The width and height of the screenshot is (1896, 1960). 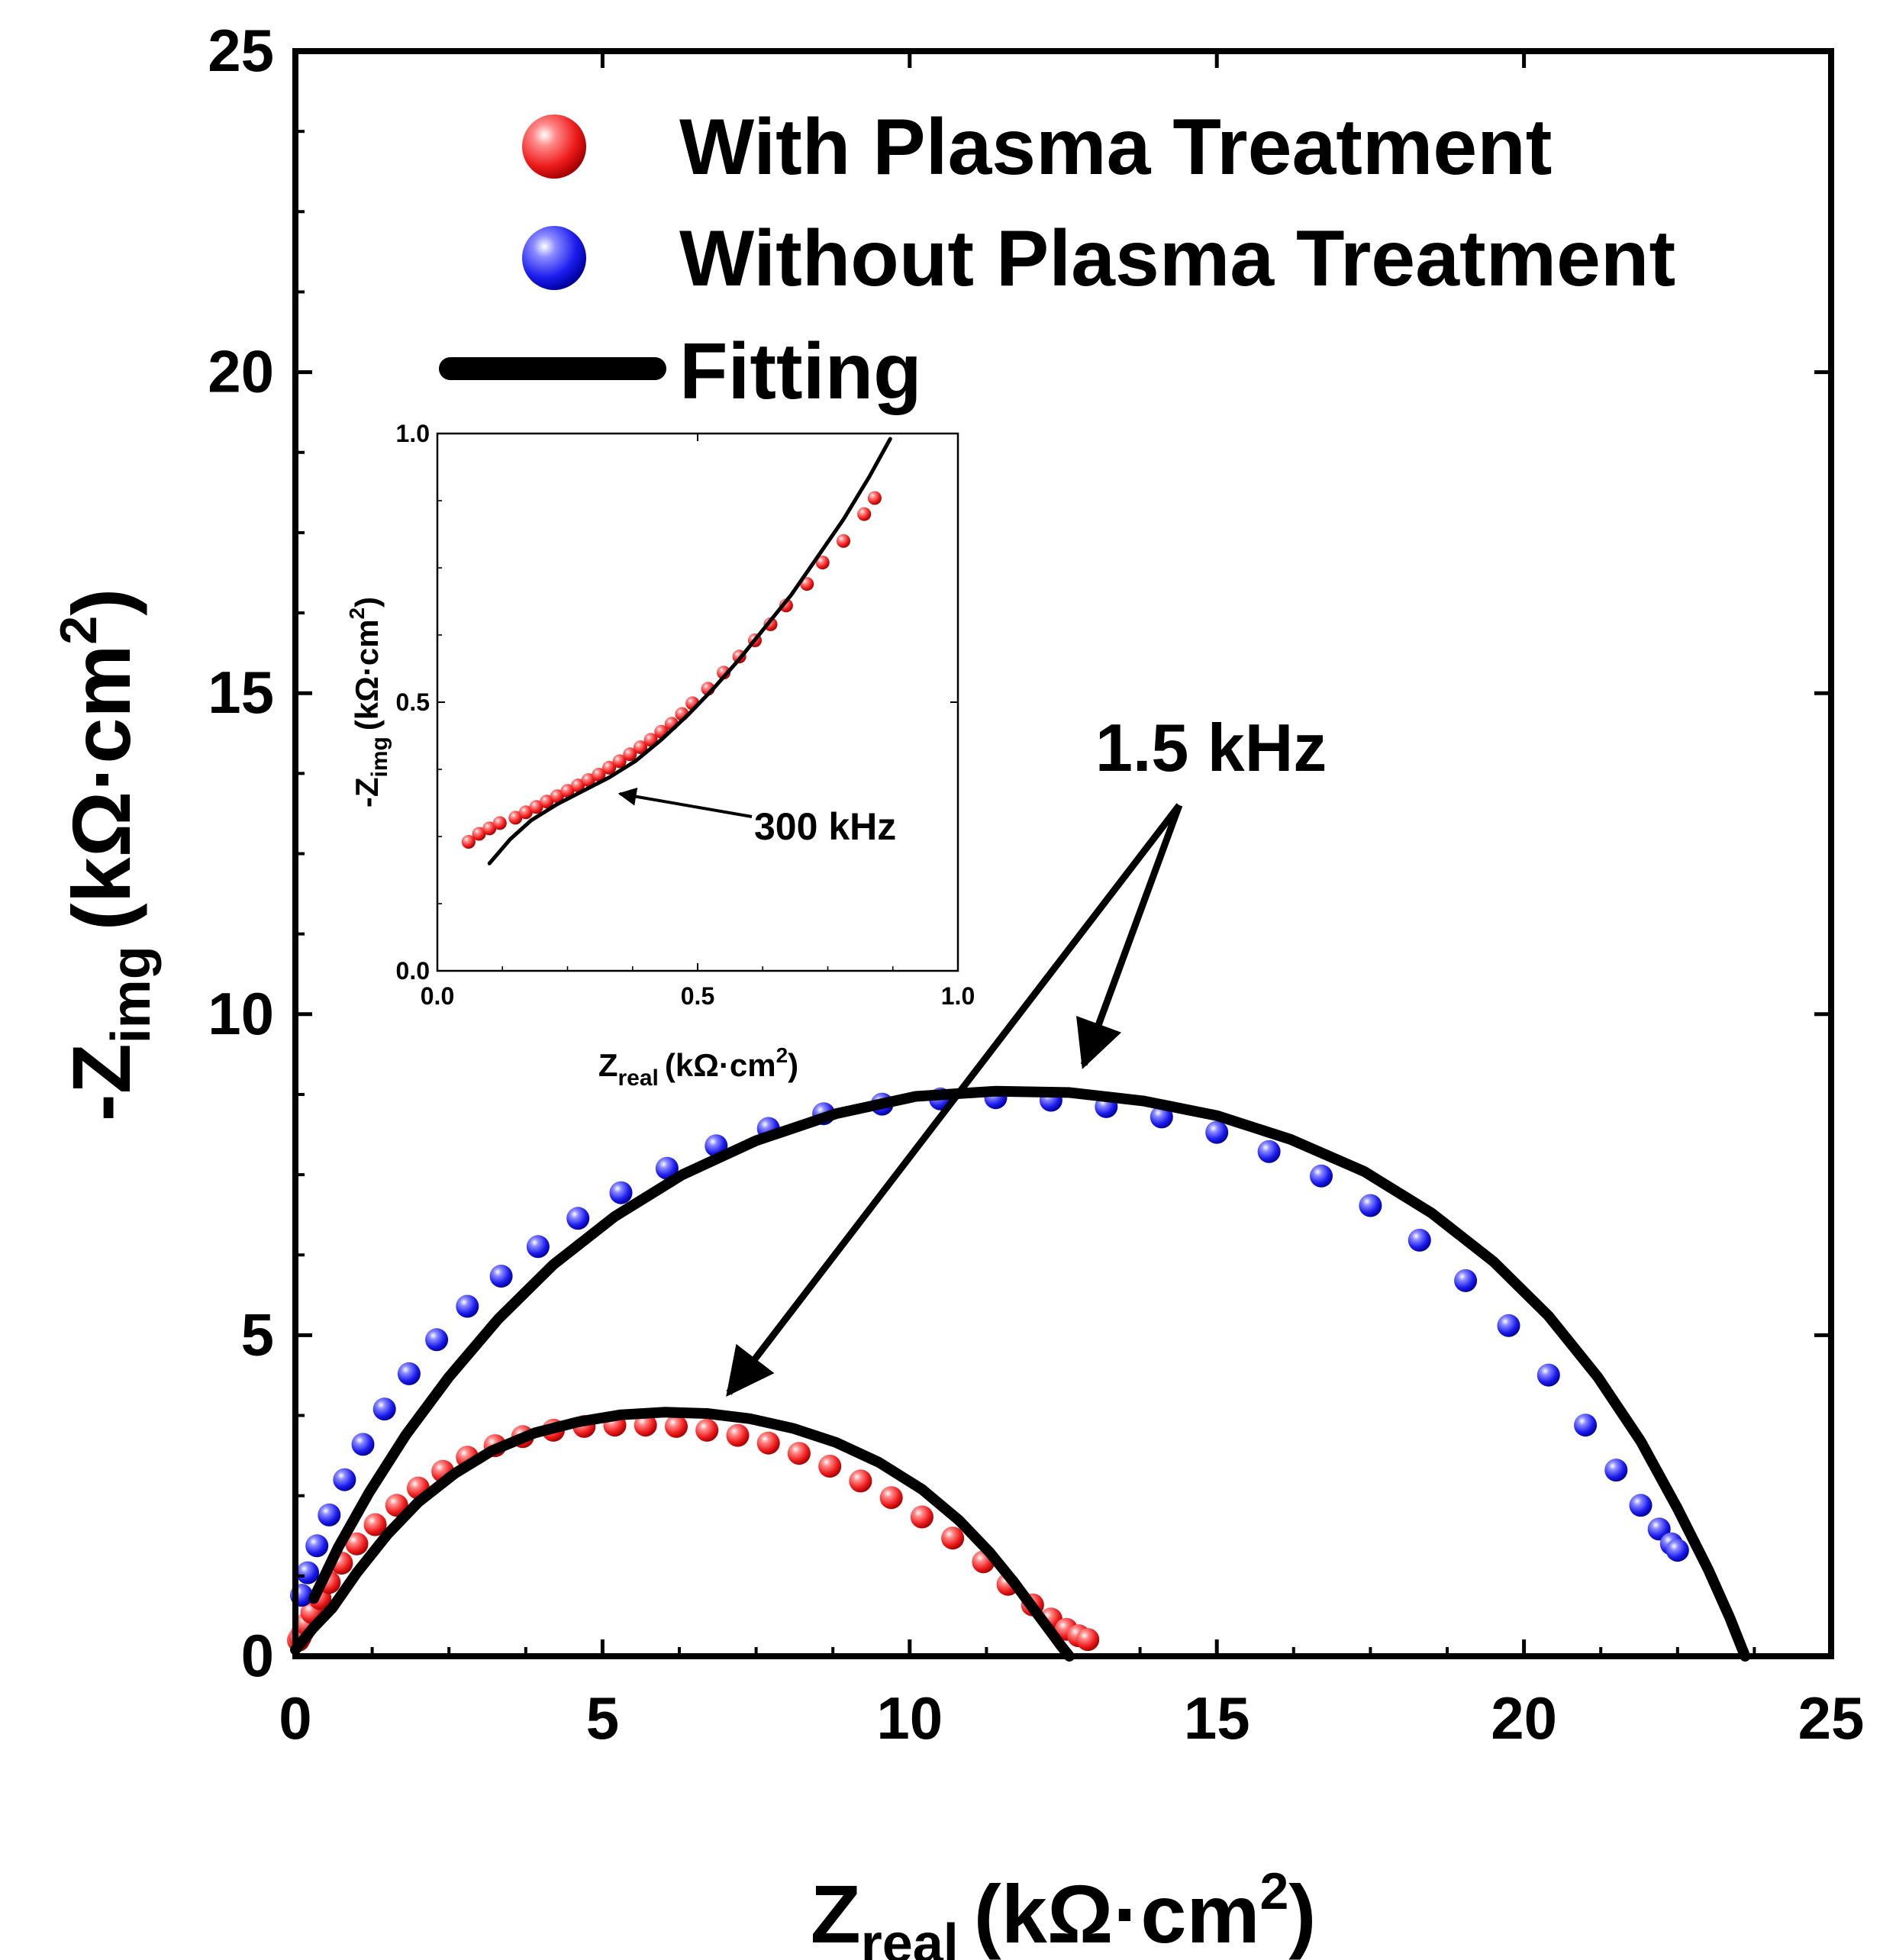 What do you see at coordinates (257, 1655) in the screenshot?
I see `main-y-tick-label: 0` at bounding box center [257, 1655].